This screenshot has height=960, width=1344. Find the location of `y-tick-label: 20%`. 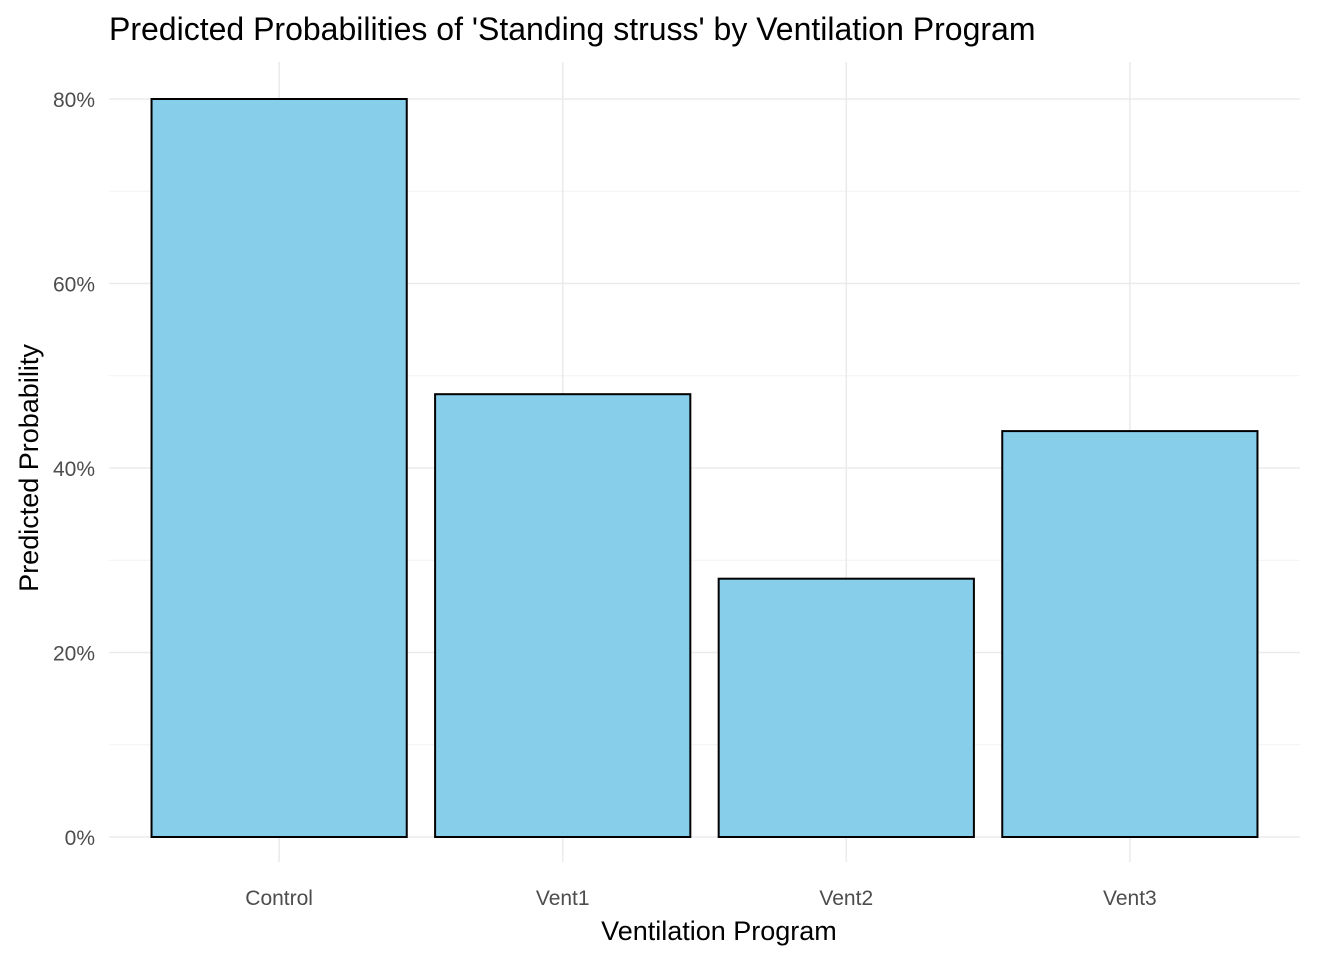

y-tick-label: 20% is located at coordinates (74, 654).